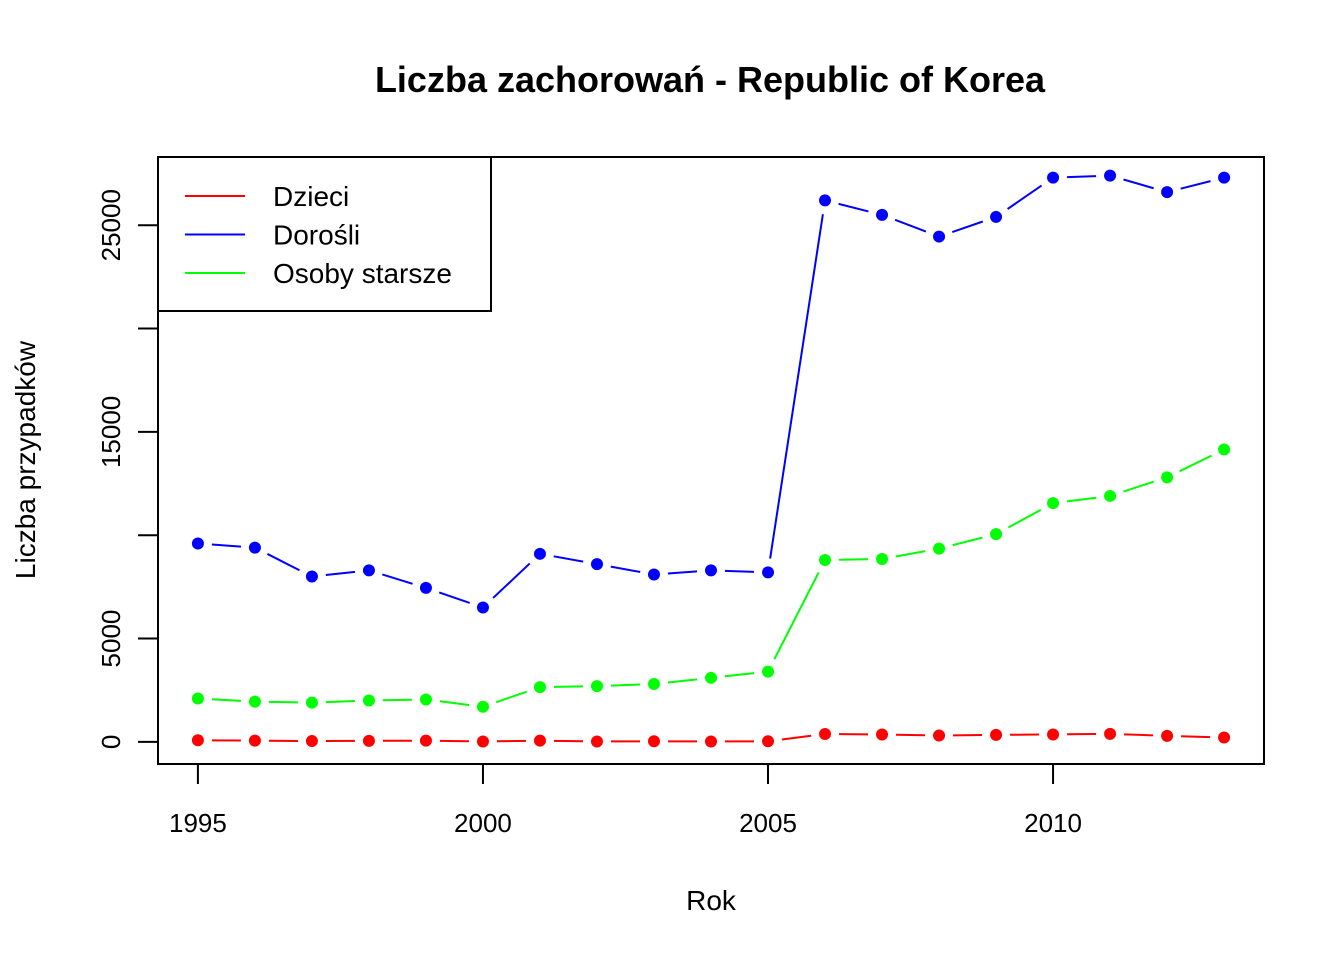 This screenshot has height=960, width=1344. Describe the element at coordinates (198, 823) in the screenshot. I see `x-tick-label: 1995` at that location.